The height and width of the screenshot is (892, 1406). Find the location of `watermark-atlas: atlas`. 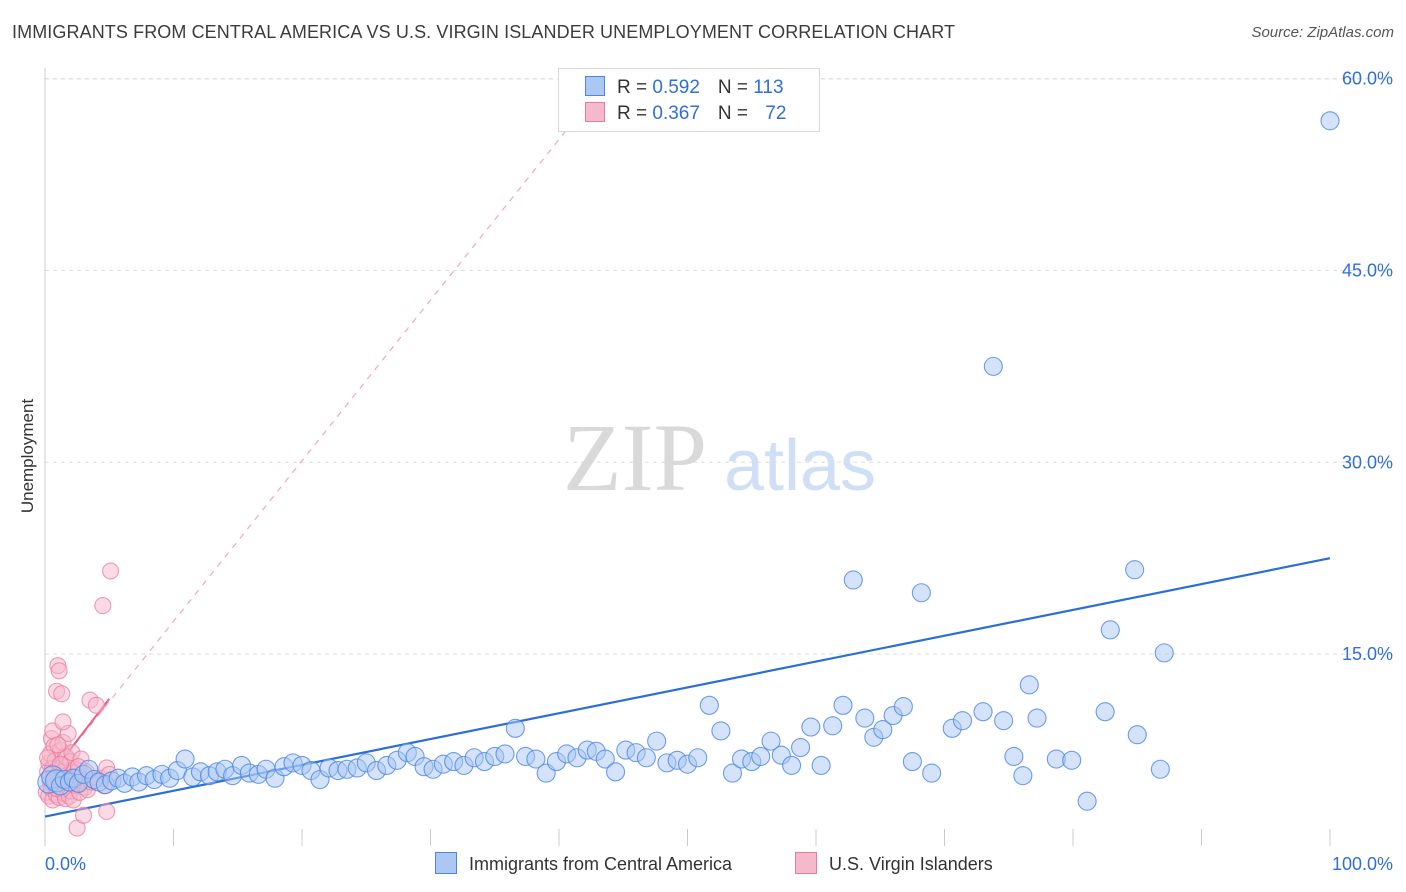

watermark-atlas: atlas is located at coordinates (800, 466).